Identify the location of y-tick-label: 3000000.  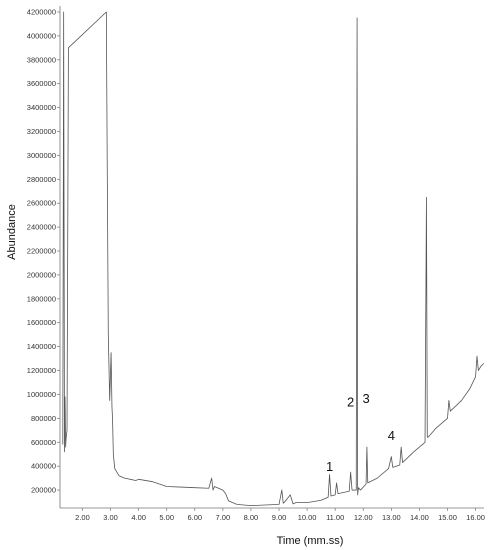
(41, 155).